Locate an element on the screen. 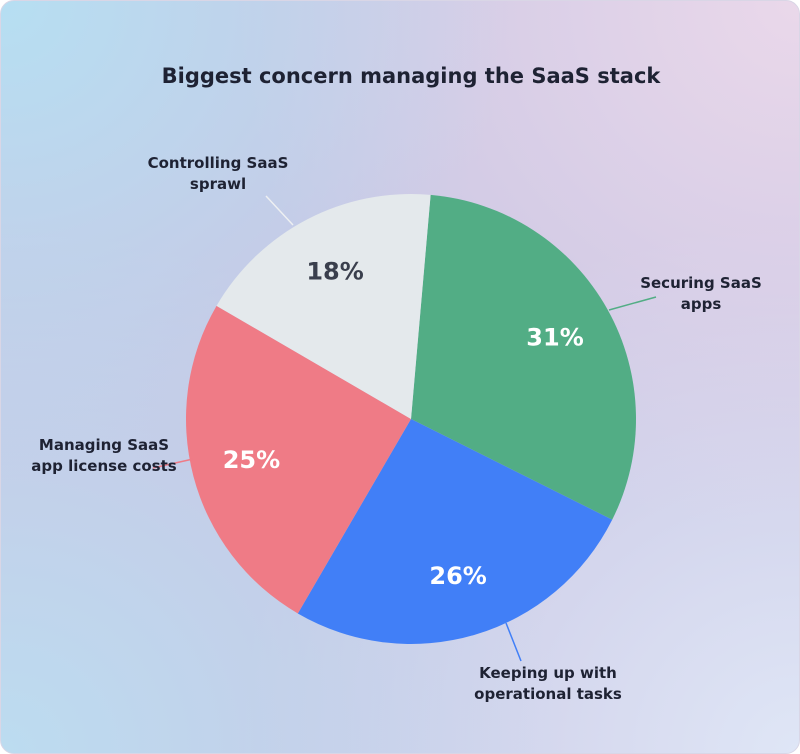 Image resolution: width=800 pixels, height=754 pixels. value-label: 25% is located at coordinates (251, 460).